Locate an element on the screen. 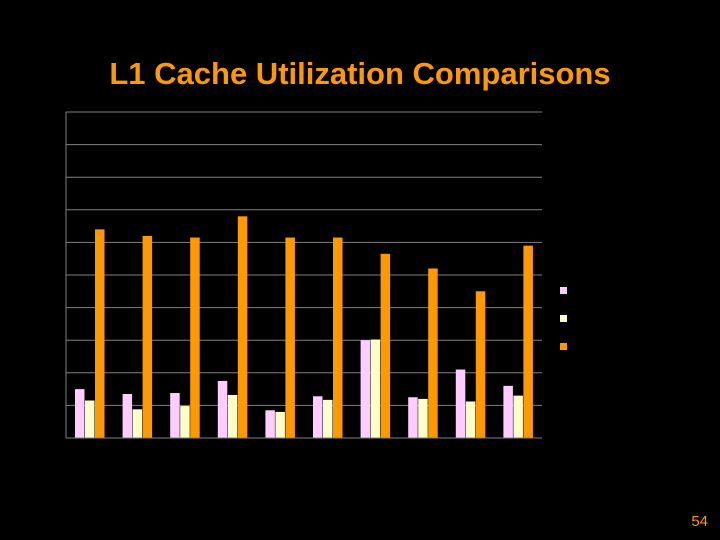 Image resolution: width=720 pixels, height=540 pixels. page-number: 54 is located at coordinates (699, 521).